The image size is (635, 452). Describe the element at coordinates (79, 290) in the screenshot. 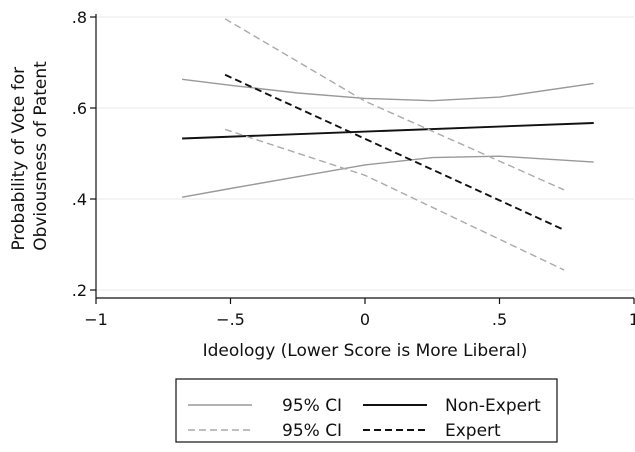

I see `y-tick-label: .2` at that location.